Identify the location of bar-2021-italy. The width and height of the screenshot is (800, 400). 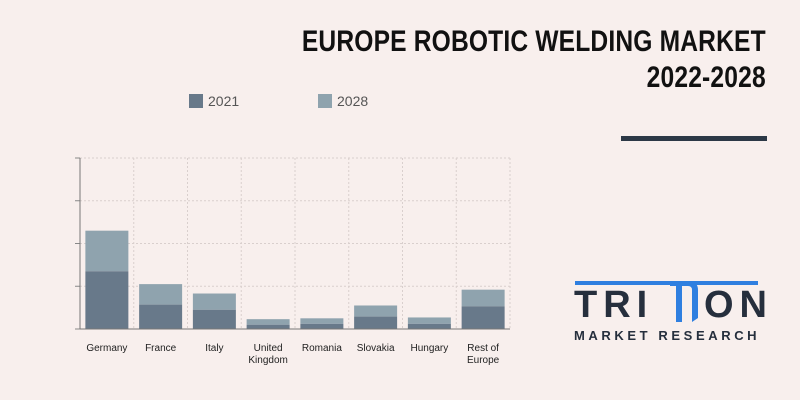
(214, 319).